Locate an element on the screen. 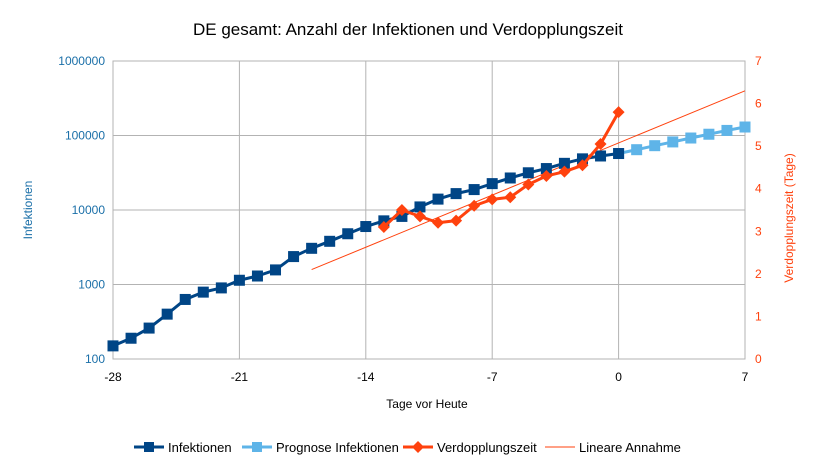 This screenshot has width=816, height=459. x-axis-title: Tage vor Heute is located at coordinates (427, 404).